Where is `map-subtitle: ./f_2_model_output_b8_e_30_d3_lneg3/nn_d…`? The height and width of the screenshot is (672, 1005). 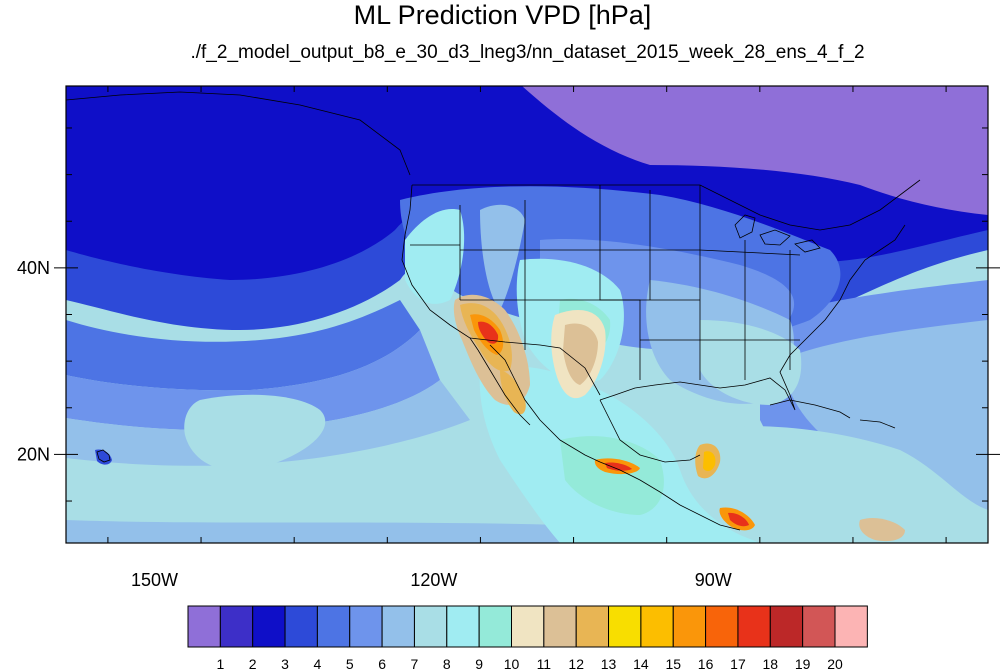 map-subtitle: ./f_2_model_output_b8_e_30_d3_lneg3/nn_d… is located at coordinates (527, 52).